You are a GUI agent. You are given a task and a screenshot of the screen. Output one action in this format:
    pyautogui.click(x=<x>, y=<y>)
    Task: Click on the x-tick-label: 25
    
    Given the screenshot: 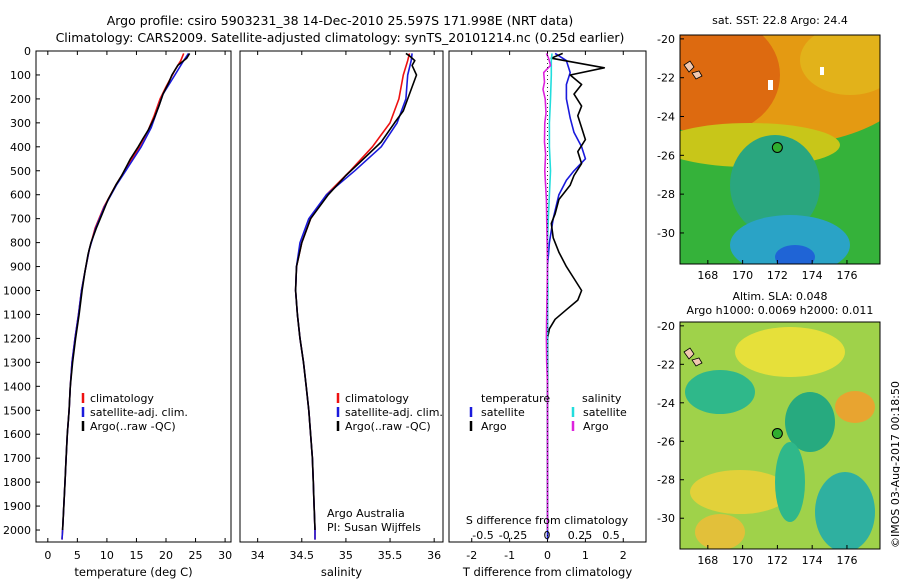 What is the action you would take?
    pyautogui.click(x=196, y=555)
    